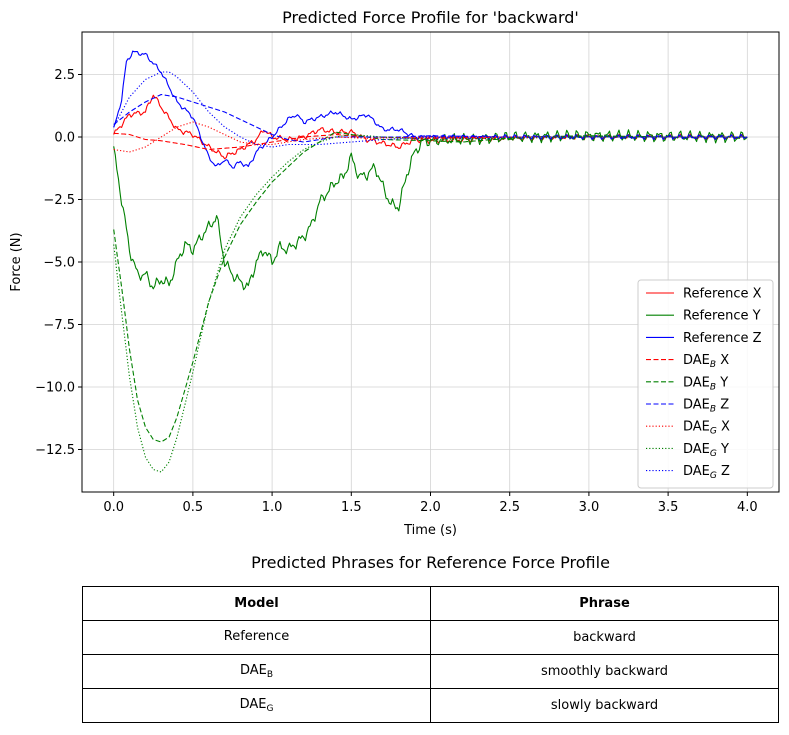 Image resolution: width=789 pixels, height=735 pixels. I want to click on table-row: DAEG slowly backward, so click(430, 705).